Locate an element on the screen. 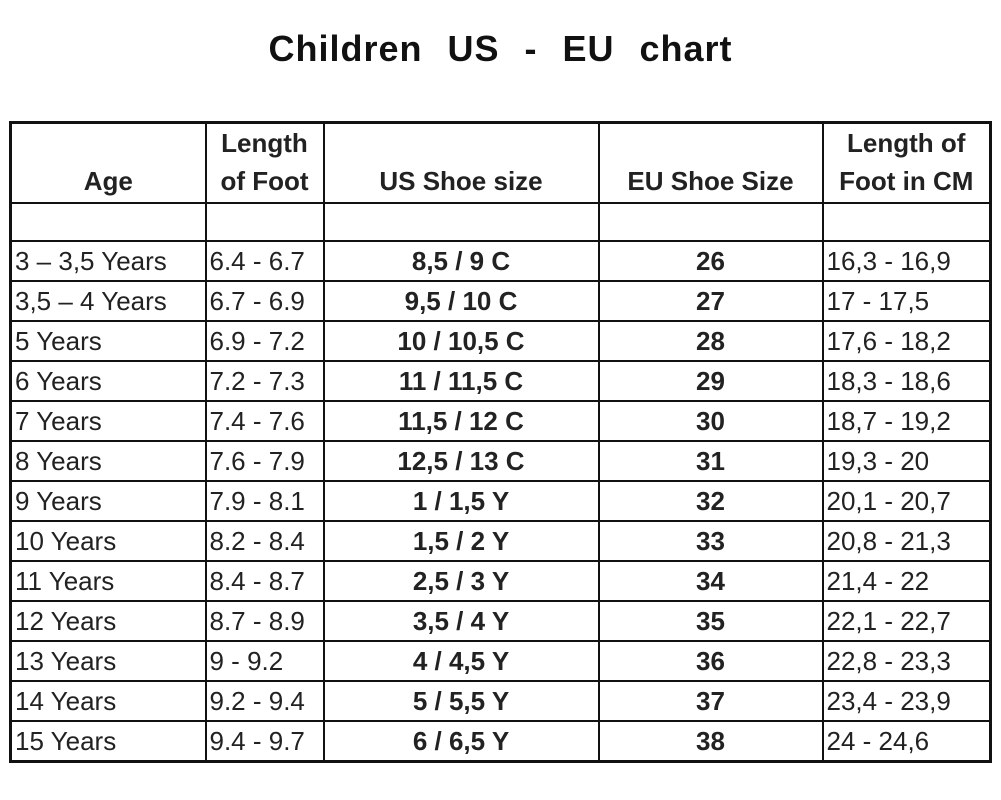  table-row: 8 Years 7.6 - 7.9 12,5 / 13 C 31 19,3 - 20 is located at coordinates (500, 461).